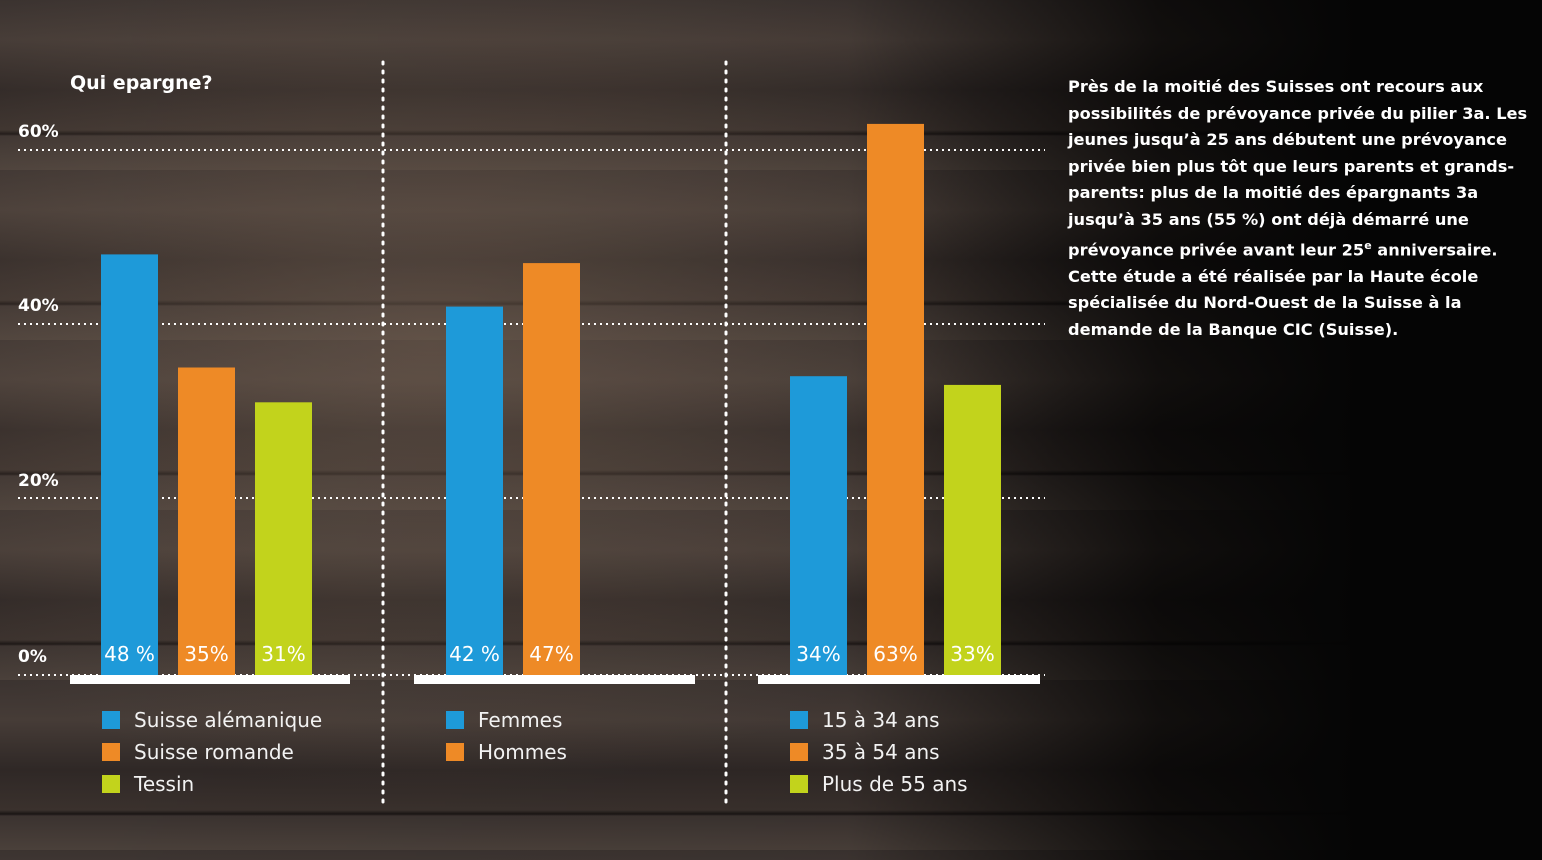 The image size is (1542, 860). What do you see at coordinates (522, 752) in the screenshot?
I see `legend-label: Hommes` at bounding box center [522, 752].